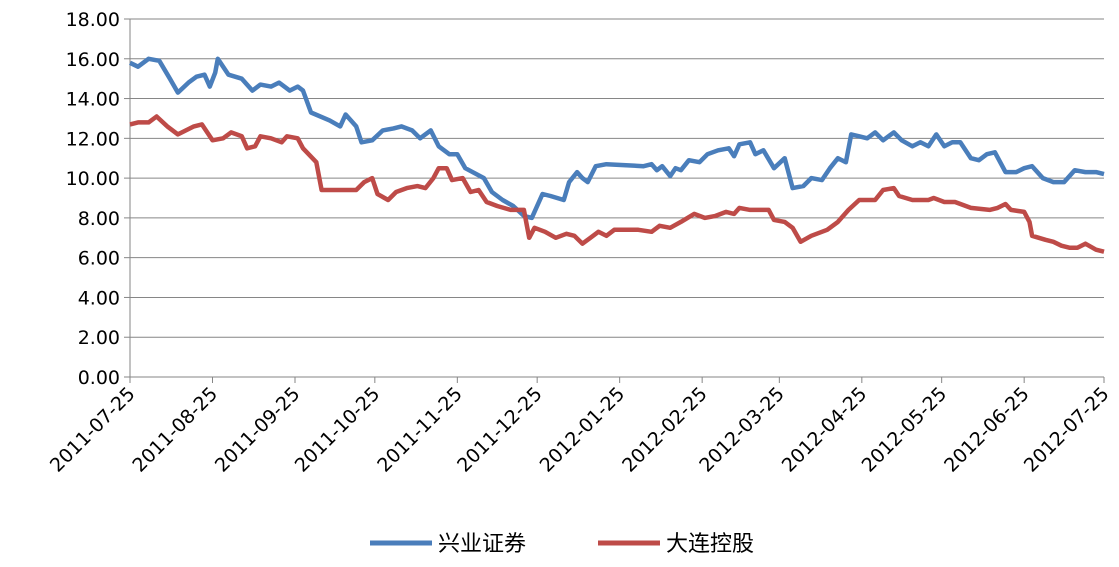  What do you see at coordinates (338, 430) in the screenshot?
I see `x-tick-label: 2011-10-25` at bounding box center [338, 430].